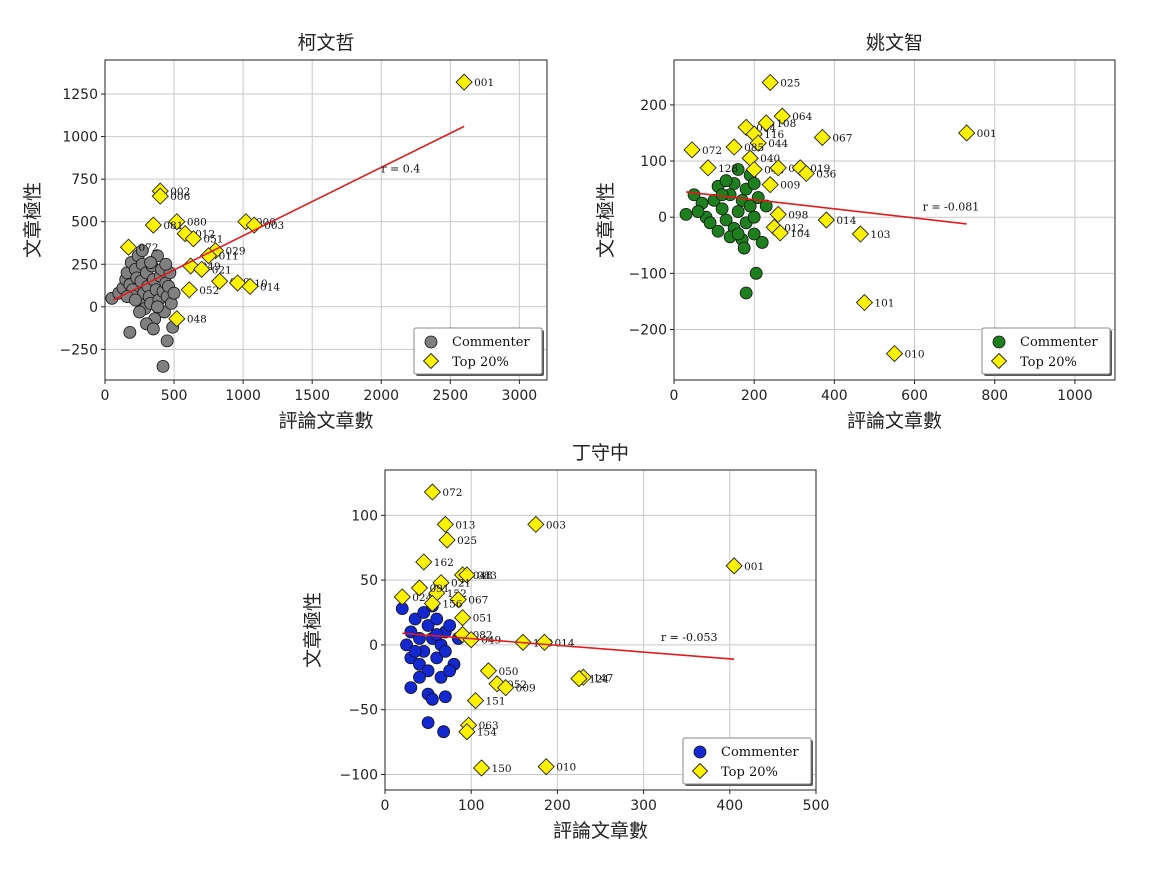  Describe the element at coordinates (180, 192) in the screenshot. I see `point-label: 002` at that location.